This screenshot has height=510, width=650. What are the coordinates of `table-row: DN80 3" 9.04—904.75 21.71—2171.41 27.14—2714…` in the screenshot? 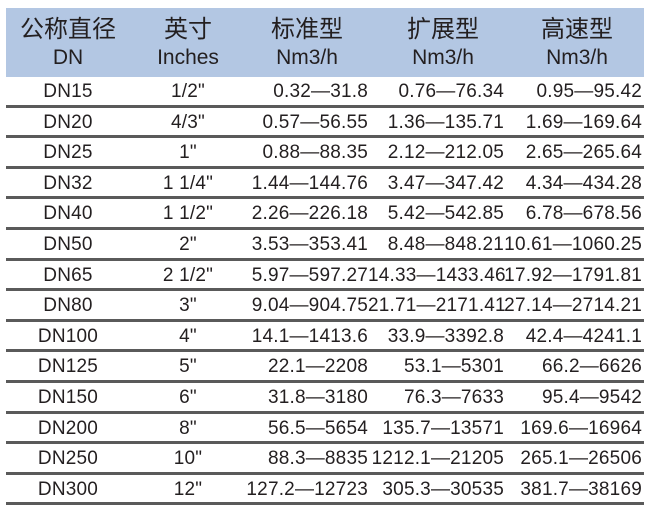 It's located at (325, 306).